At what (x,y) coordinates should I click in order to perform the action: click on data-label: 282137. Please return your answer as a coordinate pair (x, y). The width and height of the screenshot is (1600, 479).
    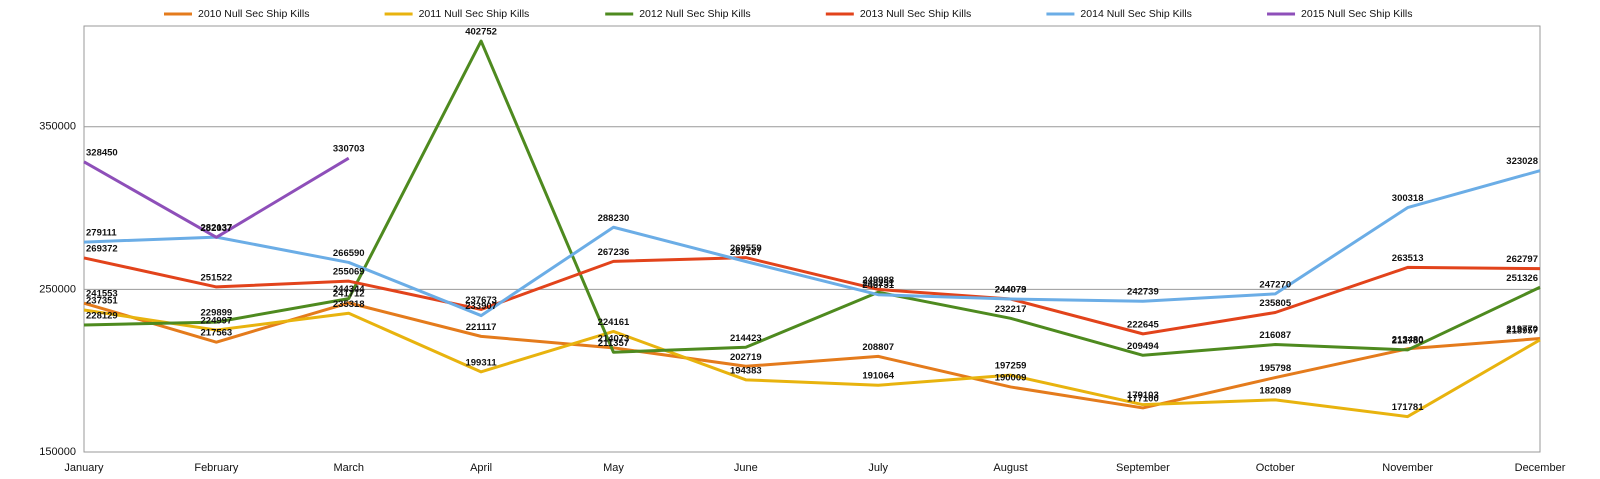
    Looking at the image, I should click on (217, 228).